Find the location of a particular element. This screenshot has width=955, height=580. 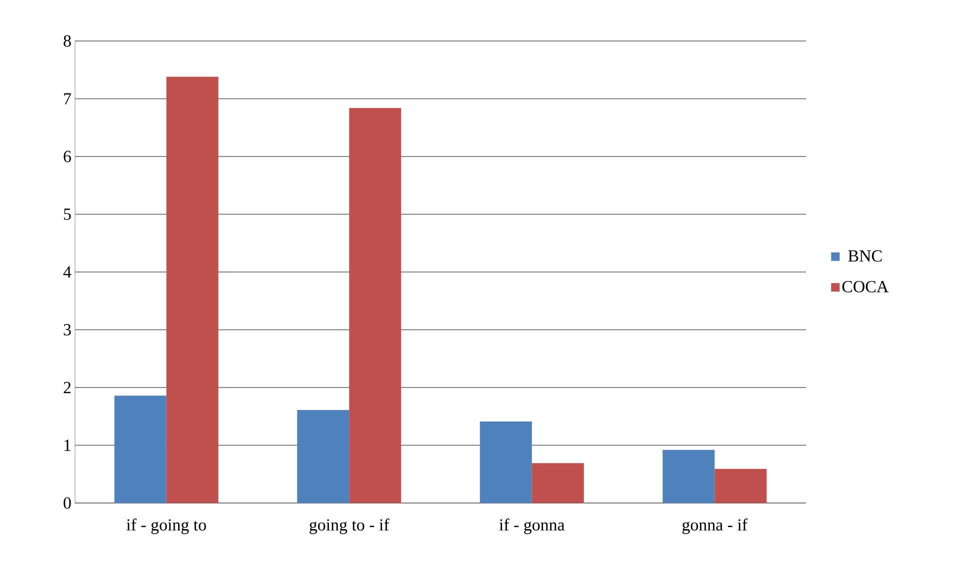

y-tick-label: 3 is located at coordinates (67, 330).